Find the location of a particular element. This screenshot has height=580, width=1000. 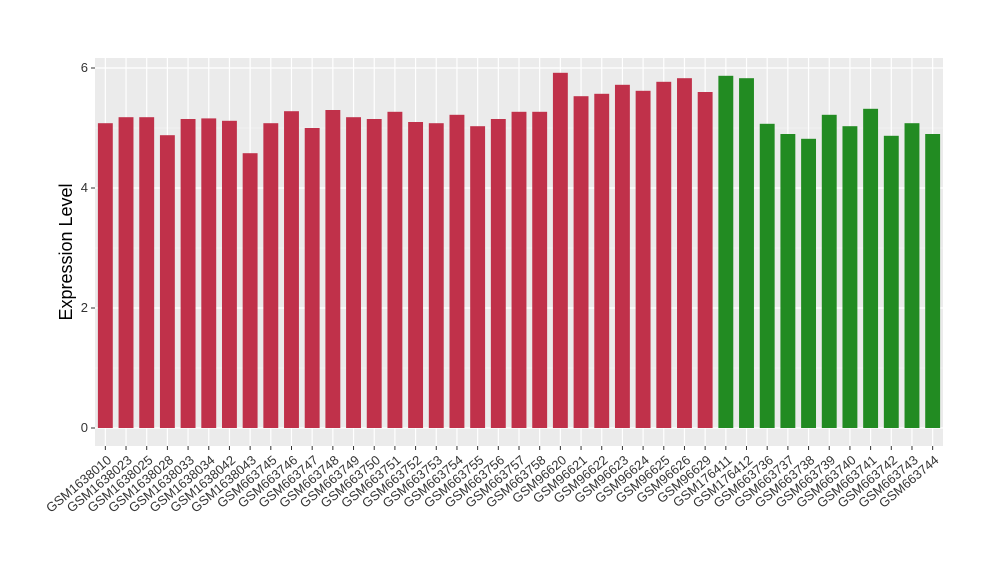

bar-GSM1638042 is located at coordinates (229, 274).